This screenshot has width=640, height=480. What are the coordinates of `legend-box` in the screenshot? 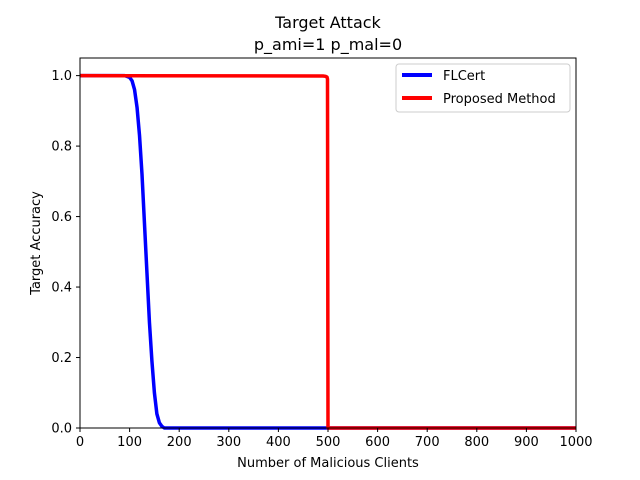 It's located at (483, 88).